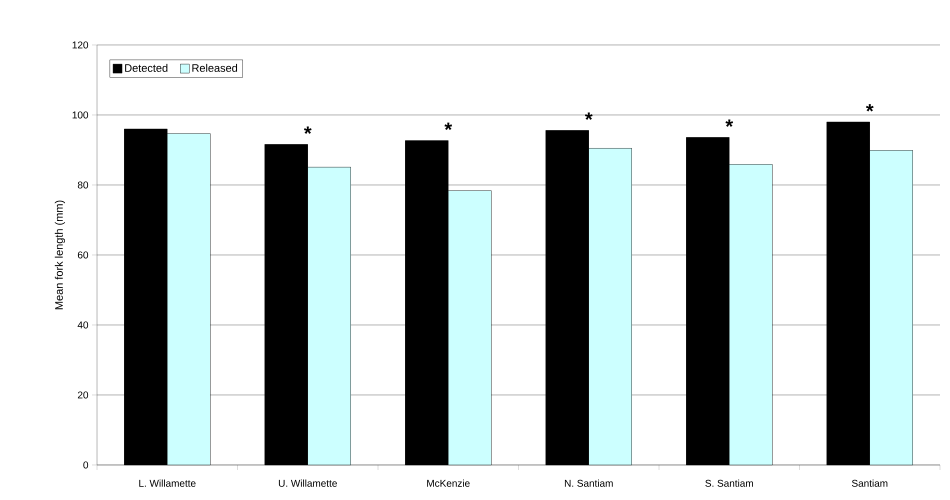  What do you see at coordinates (83, 185) in the screenshot?
I see `y-tick-label: 80` at bounding box center [83, 185].